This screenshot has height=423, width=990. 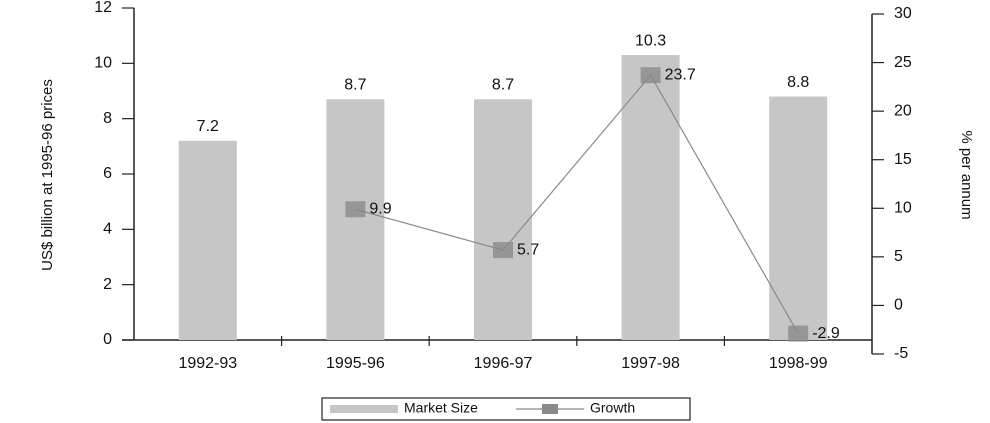 I want to click on y2-tick-label: 25, so click(x=903, y=62).